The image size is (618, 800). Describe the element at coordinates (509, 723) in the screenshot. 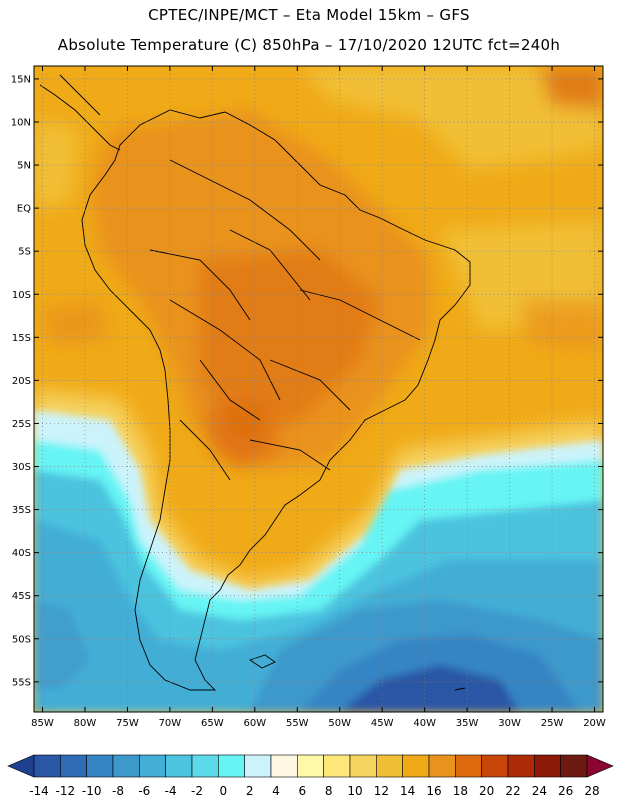

I see `lon-tick-label: 30W` at that location.